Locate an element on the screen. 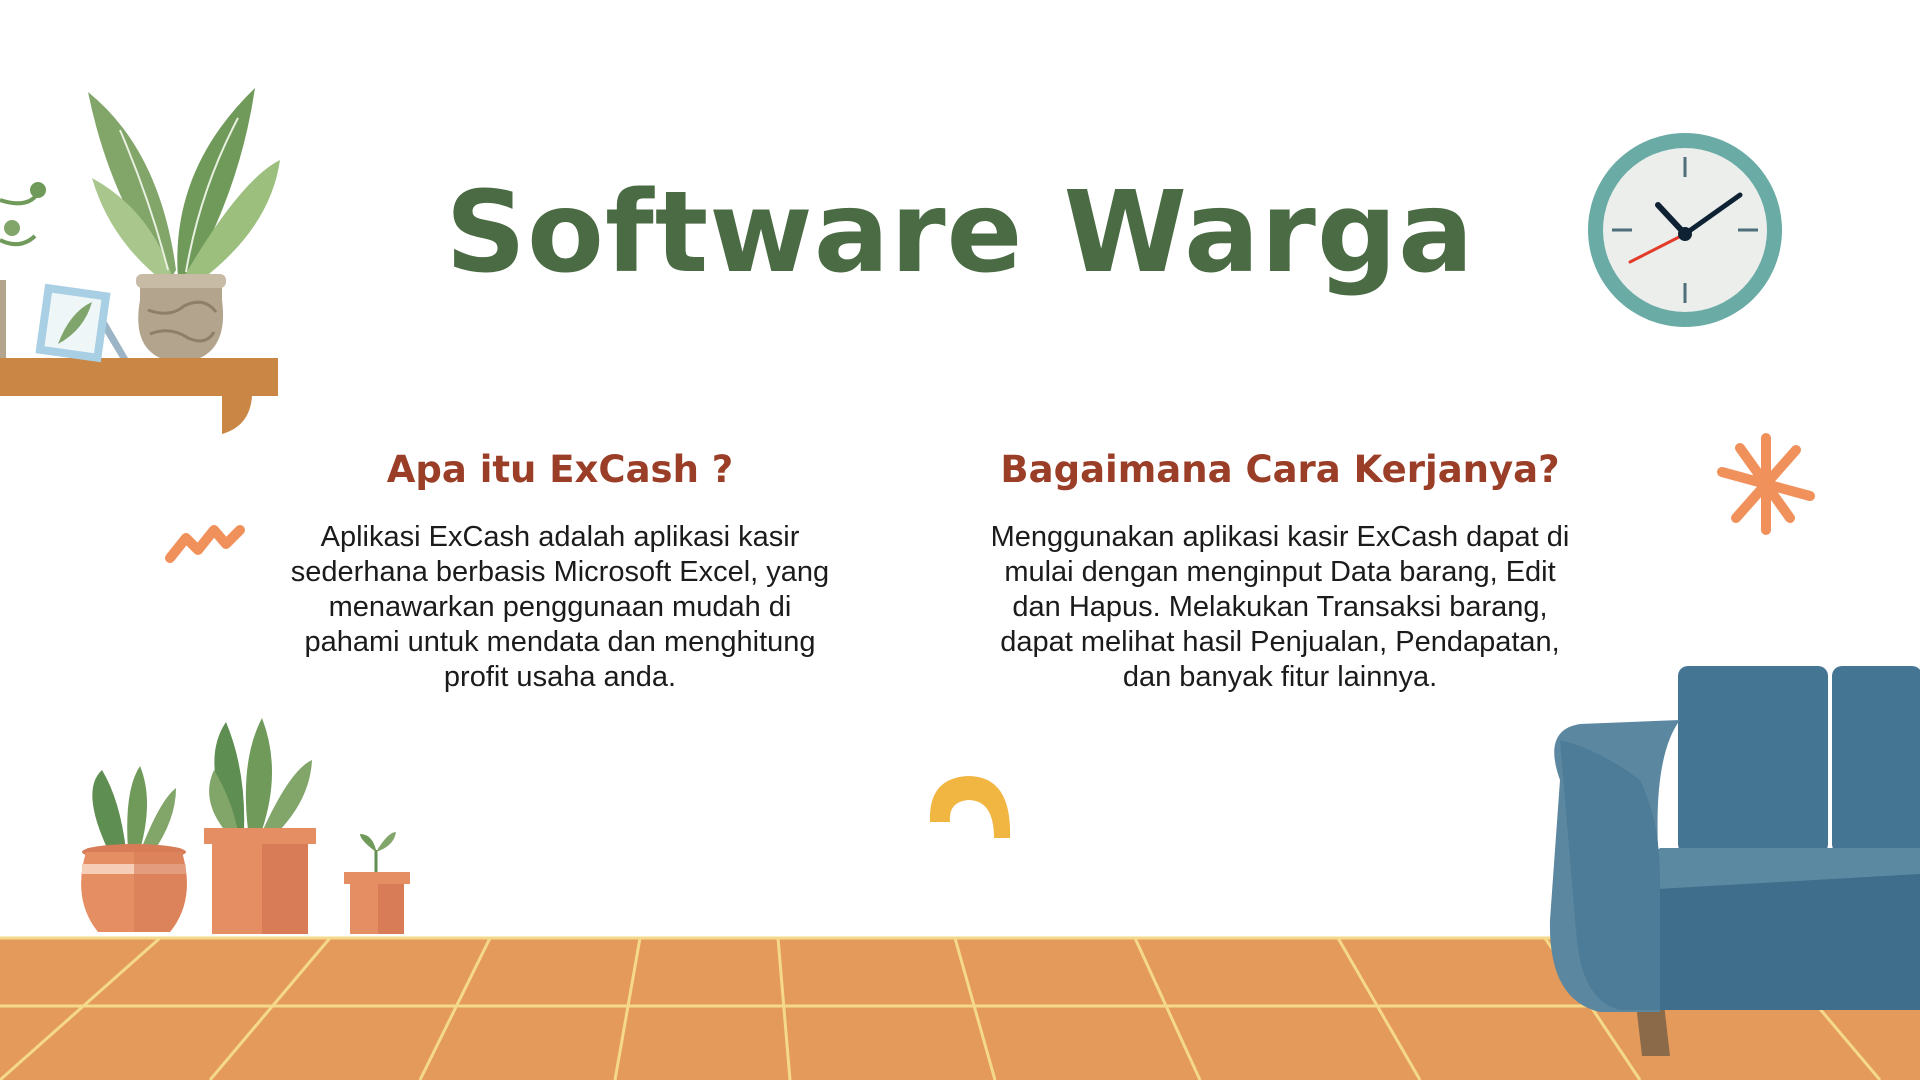  potted-plants-icon is located at coordinates (245, 826).